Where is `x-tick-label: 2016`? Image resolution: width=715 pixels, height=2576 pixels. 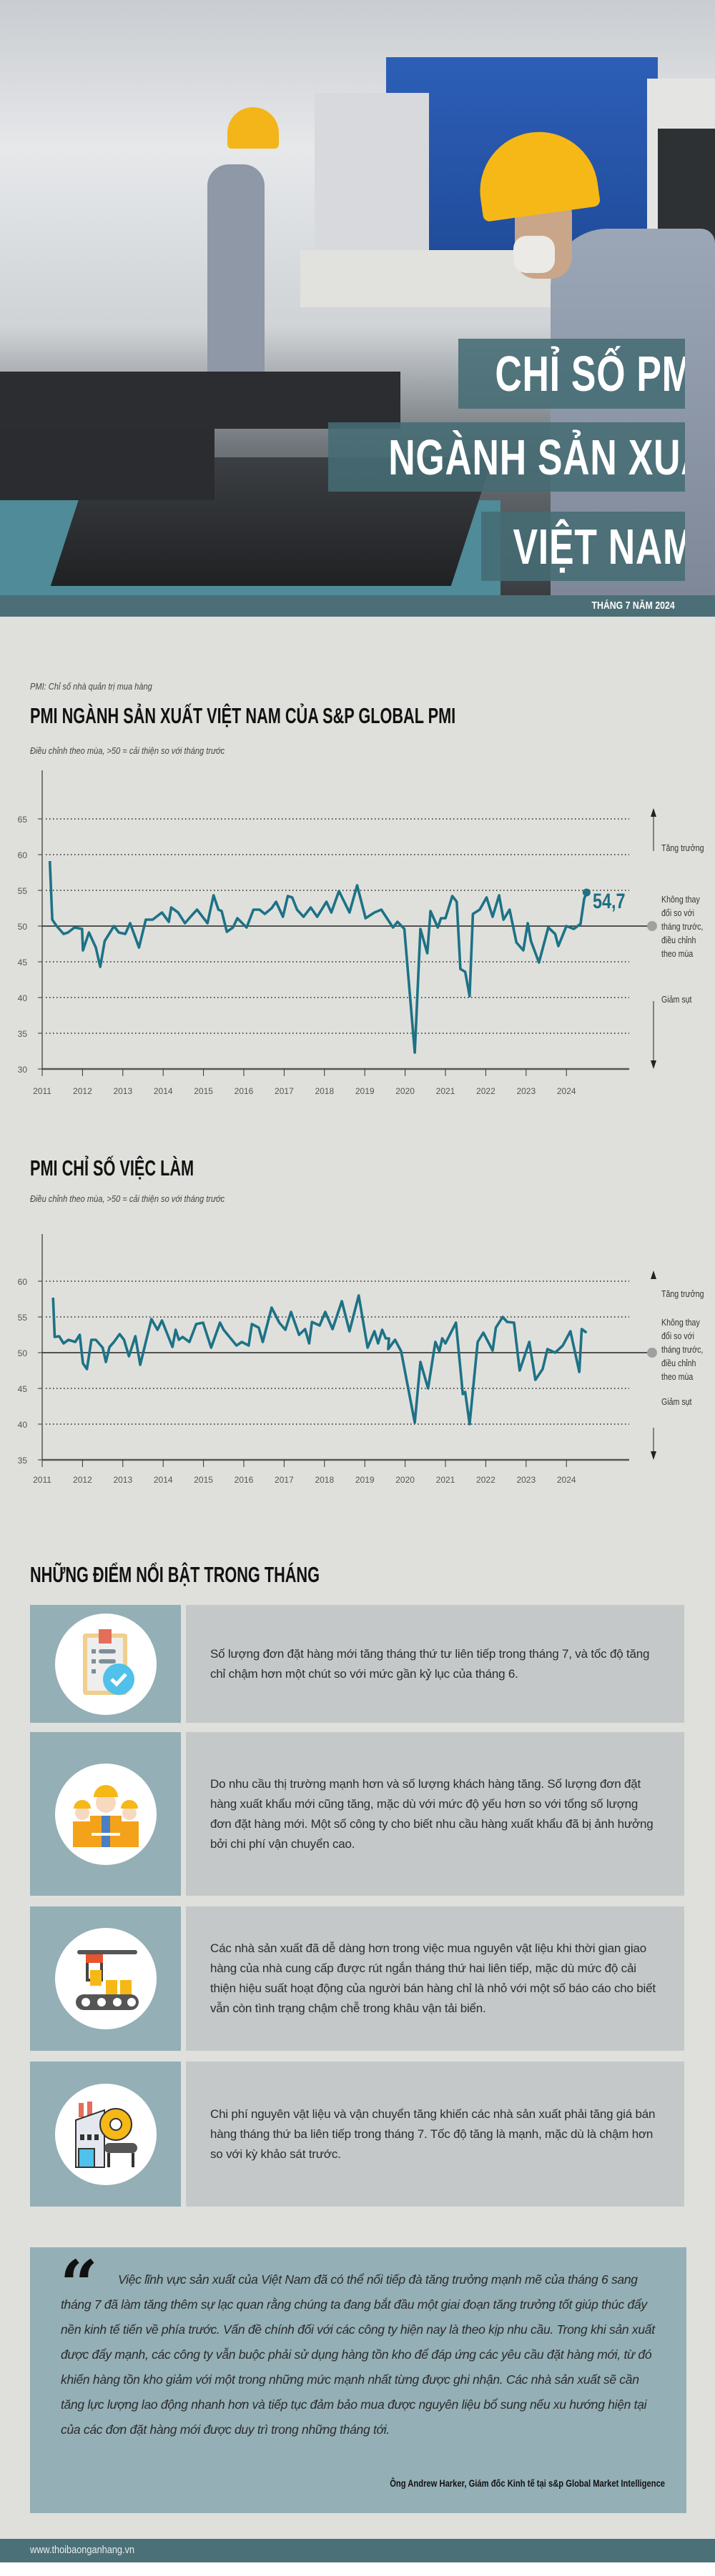 x-tick-label: 2016 is located at coordinates (244, 1480).